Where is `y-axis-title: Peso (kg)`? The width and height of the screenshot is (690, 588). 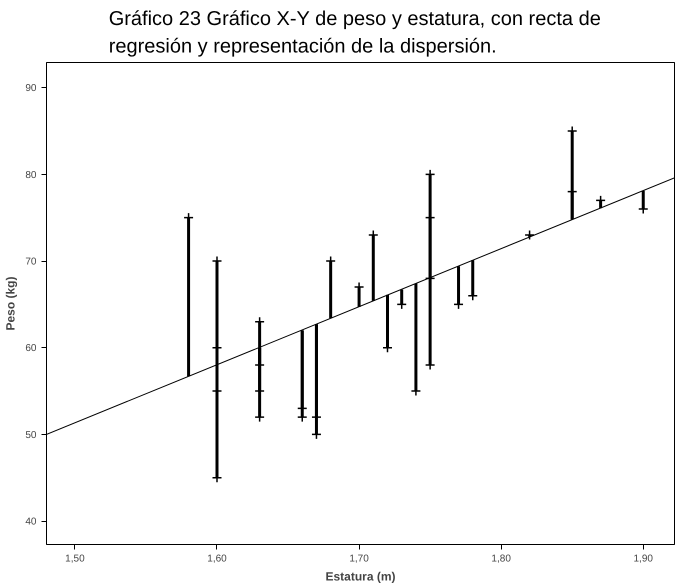
y-axis-title: Peso (kg) is located at coordinates (10, 303).